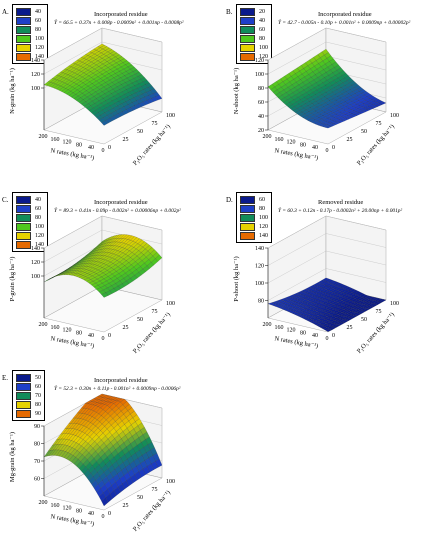  What do you see at coordinates (39, 47) in the screenshot?
I see `legend-label: 120` at bounding box center [39, 47].